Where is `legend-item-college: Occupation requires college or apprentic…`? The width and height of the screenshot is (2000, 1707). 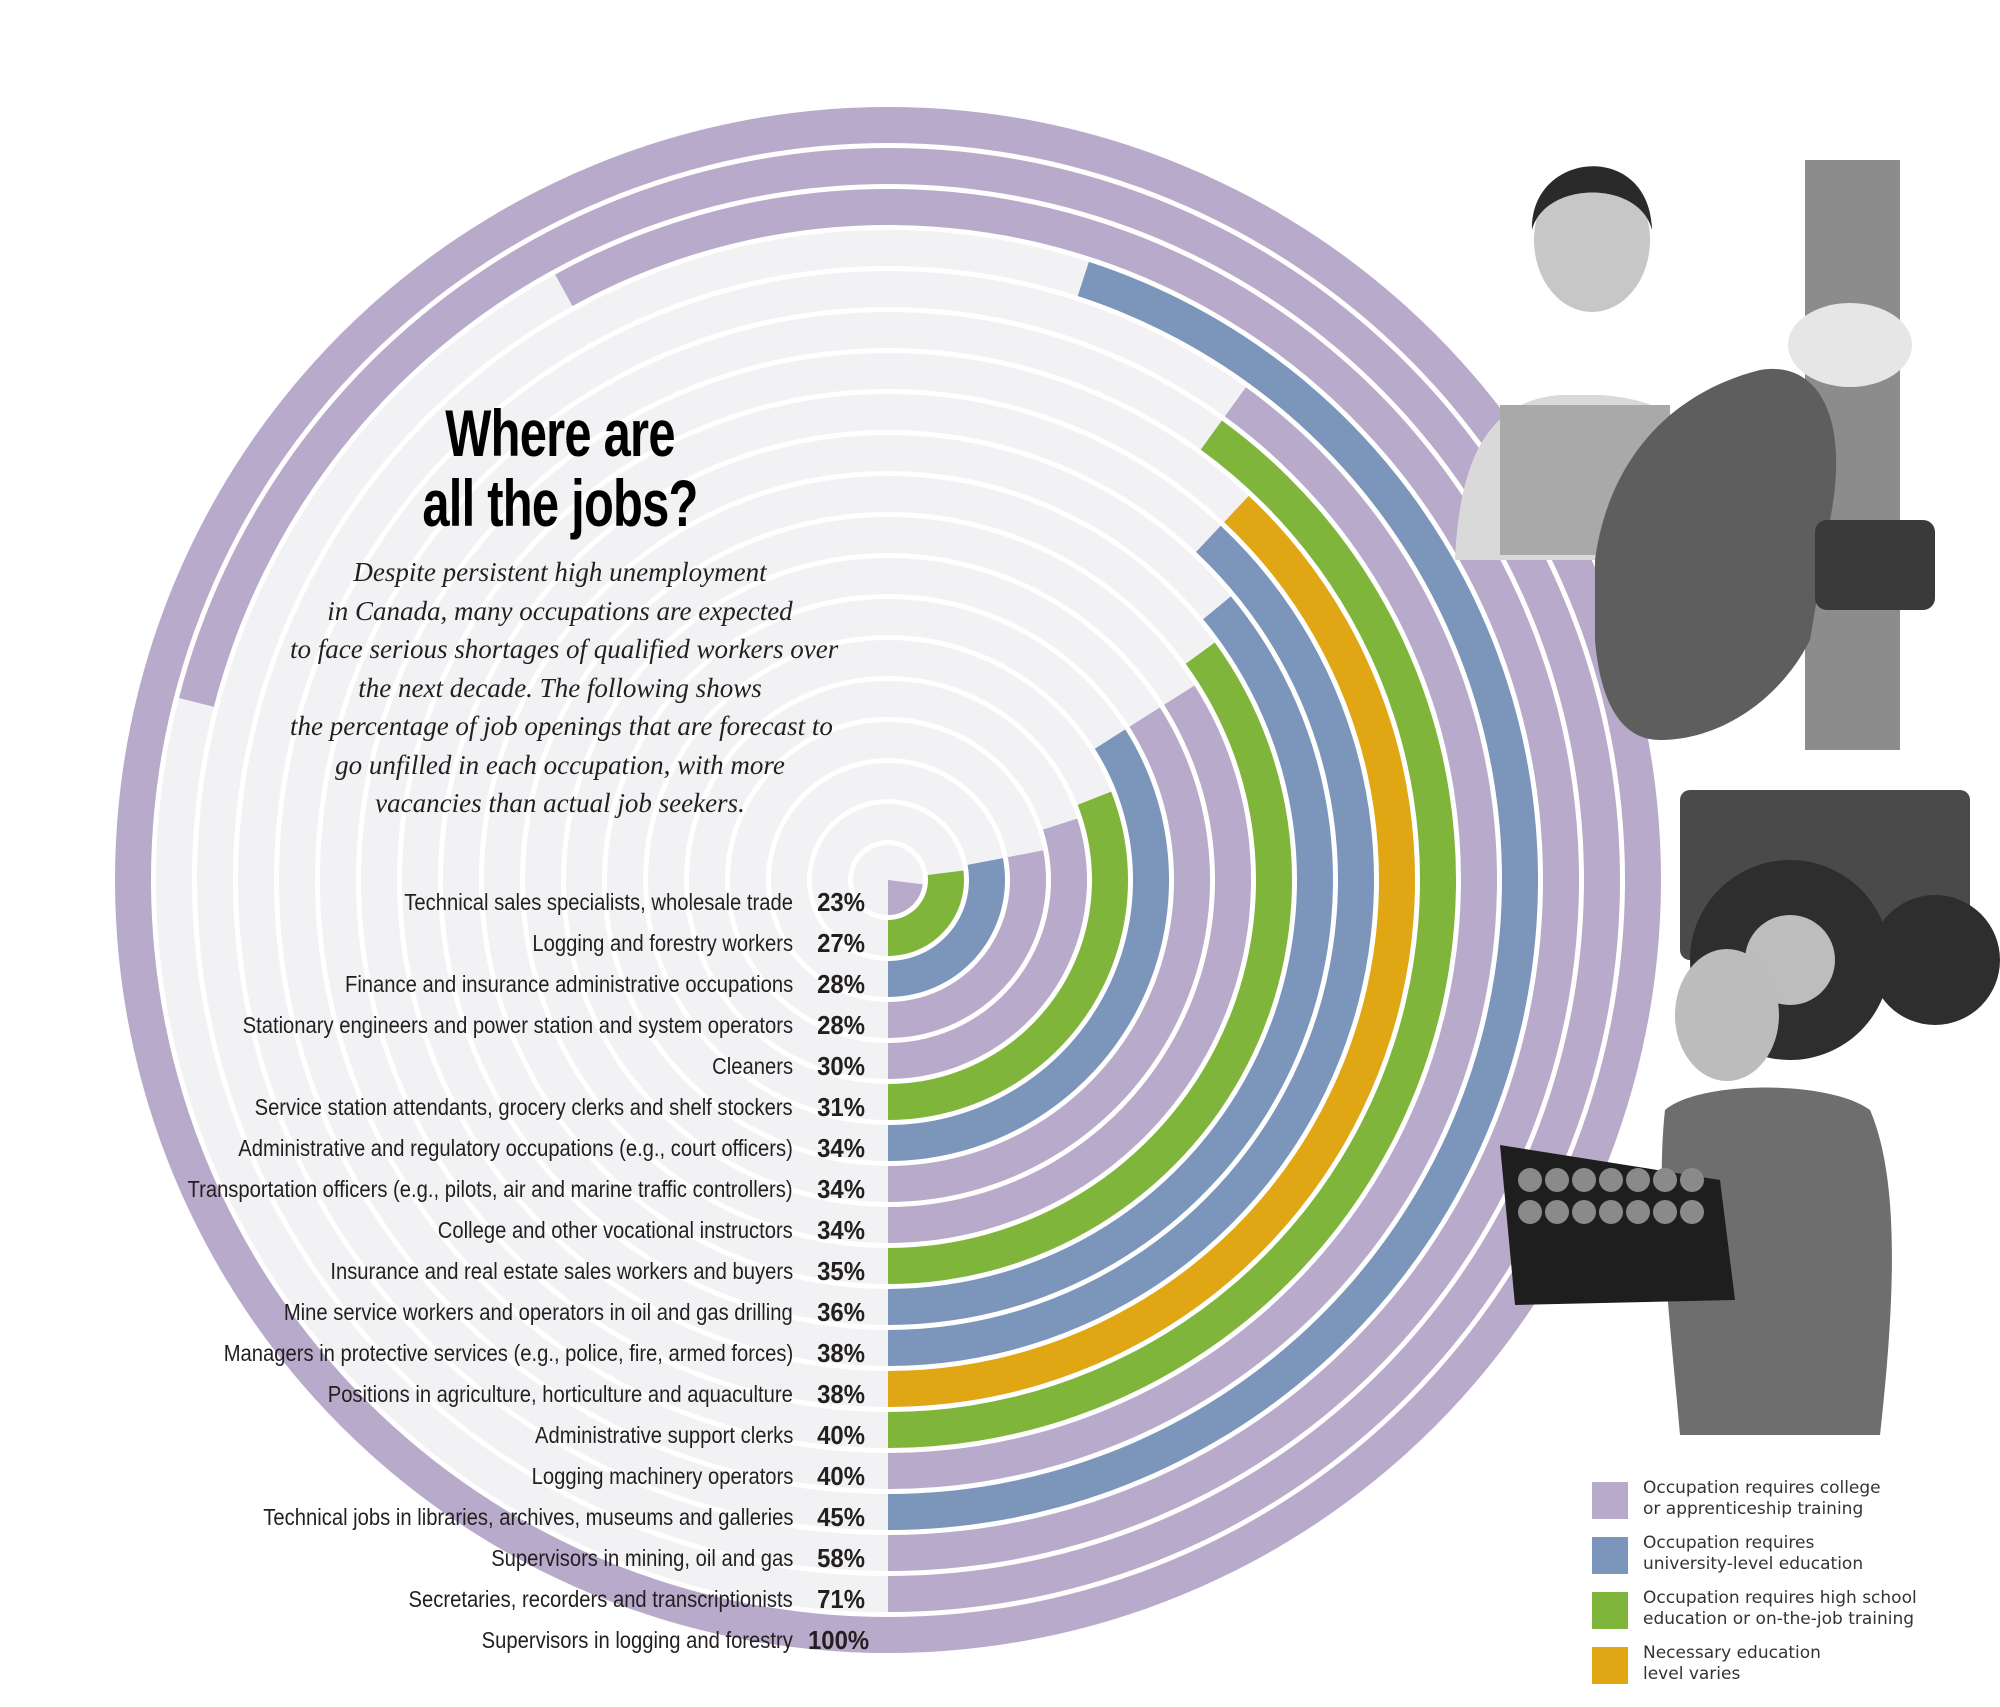
legend-item-college: Occupation requires college or apprentic… is located at coordinates (1792, 1507).